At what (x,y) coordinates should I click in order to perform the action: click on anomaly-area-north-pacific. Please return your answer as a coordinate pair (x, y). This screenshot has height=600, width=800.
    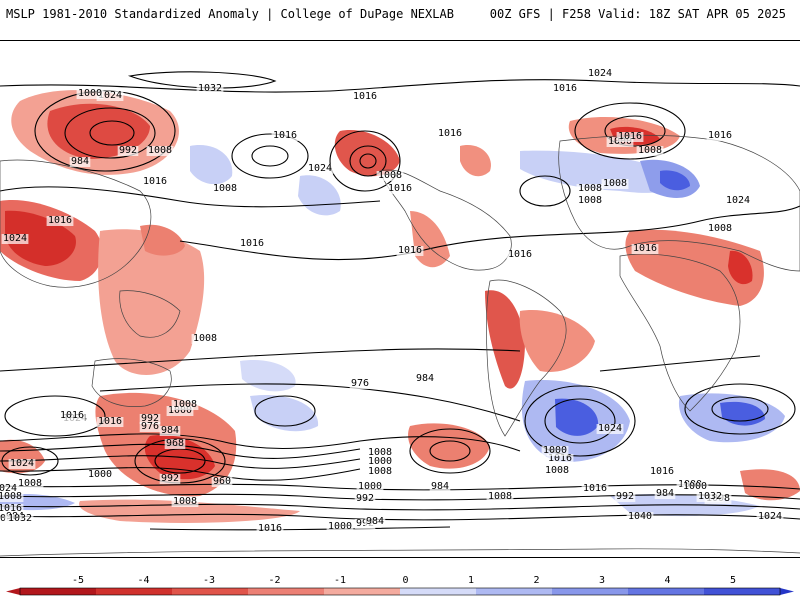
    Looking at the image, I should click on (211, 165).